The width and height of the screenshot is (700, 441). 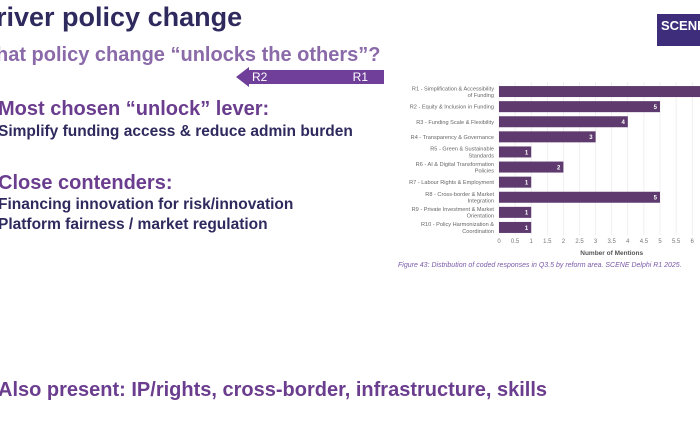 What do you see at coordinates (676, 242) in the screenshot?
I see `x-tick-label: 5.5` at bounding box center [676, 242].